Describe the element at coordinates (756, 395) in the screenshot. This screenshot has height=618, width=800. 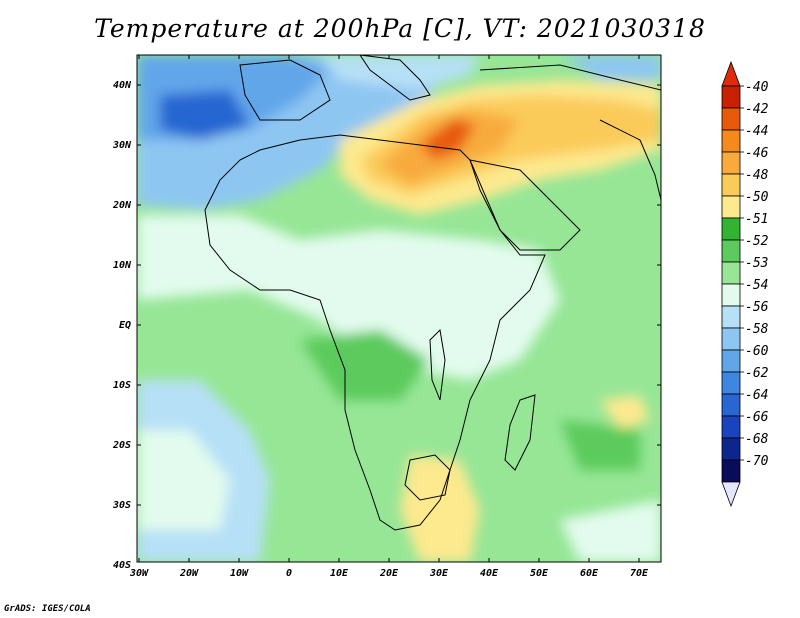
I see `colorbar-label: -64` at that location.